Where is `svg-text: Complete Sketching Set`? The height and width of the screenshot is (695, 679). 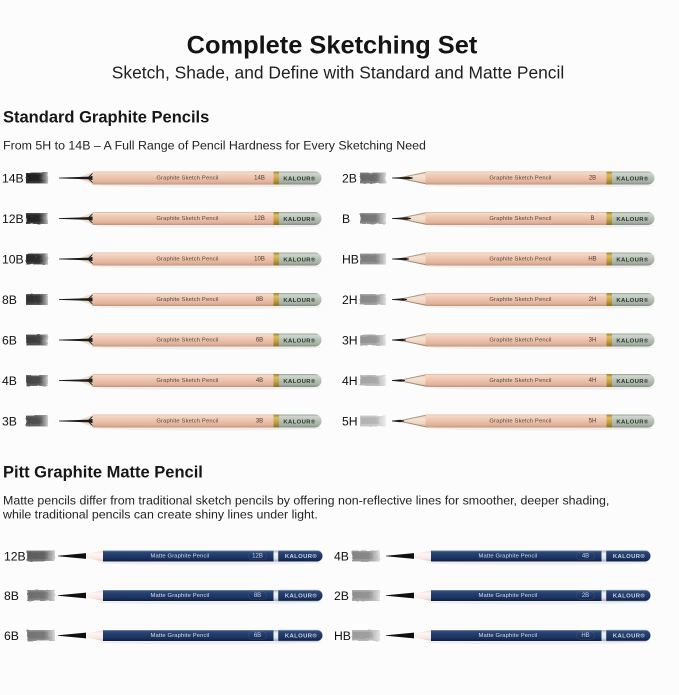 svg-text: Complete Sketching Set is located at coordinates (332, 46).